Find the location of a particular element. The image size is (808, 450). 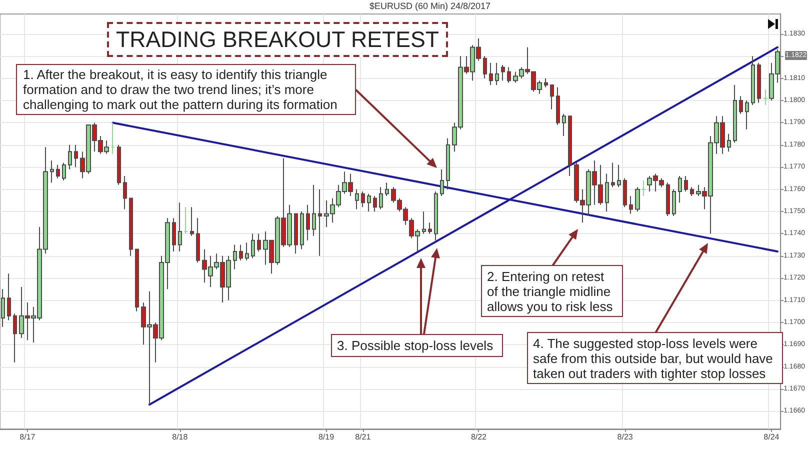

x-tick-label: 8/18 is located at coordinates (180, 437).